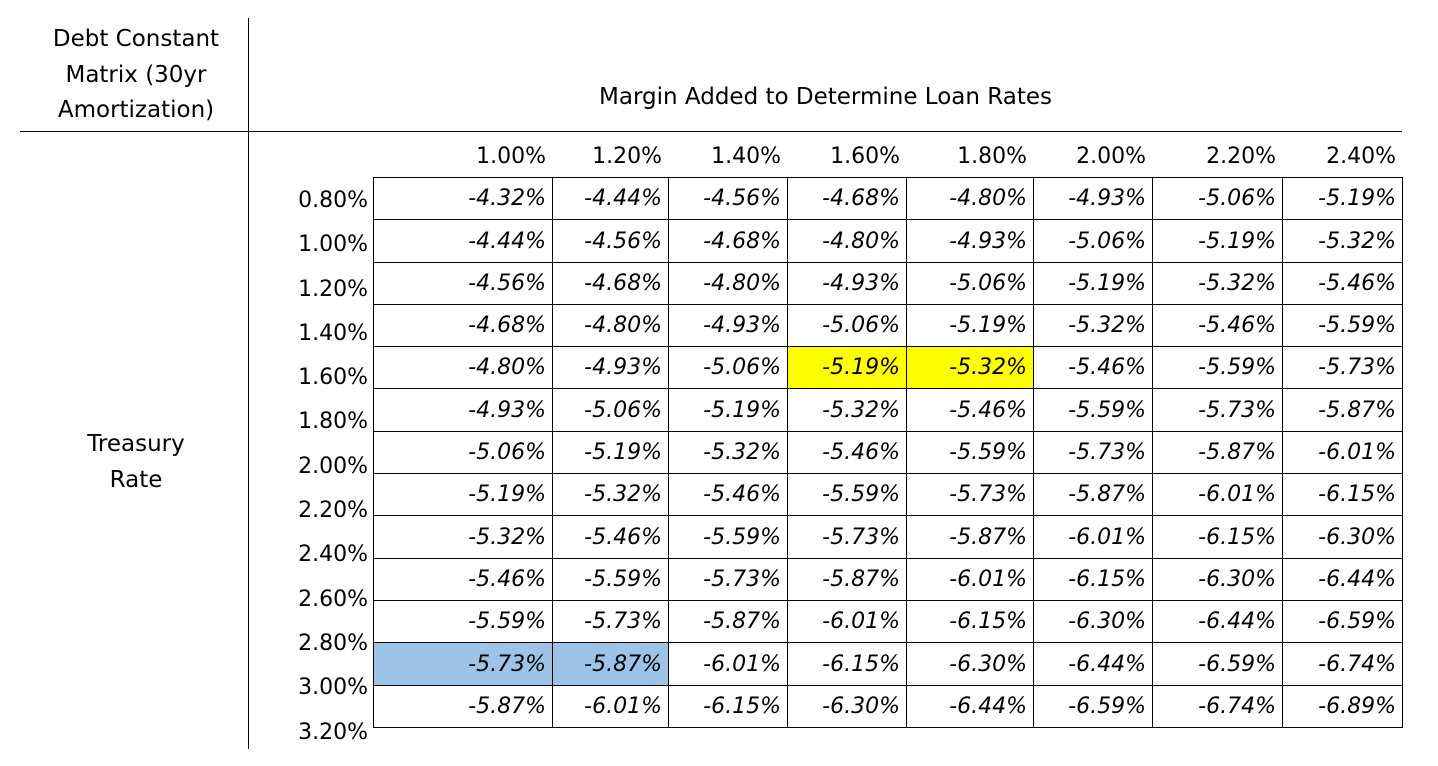  Describe the element at coordinates (746, 156) in the screenshot. I see `margin-column-header: 1.40%` at that location.